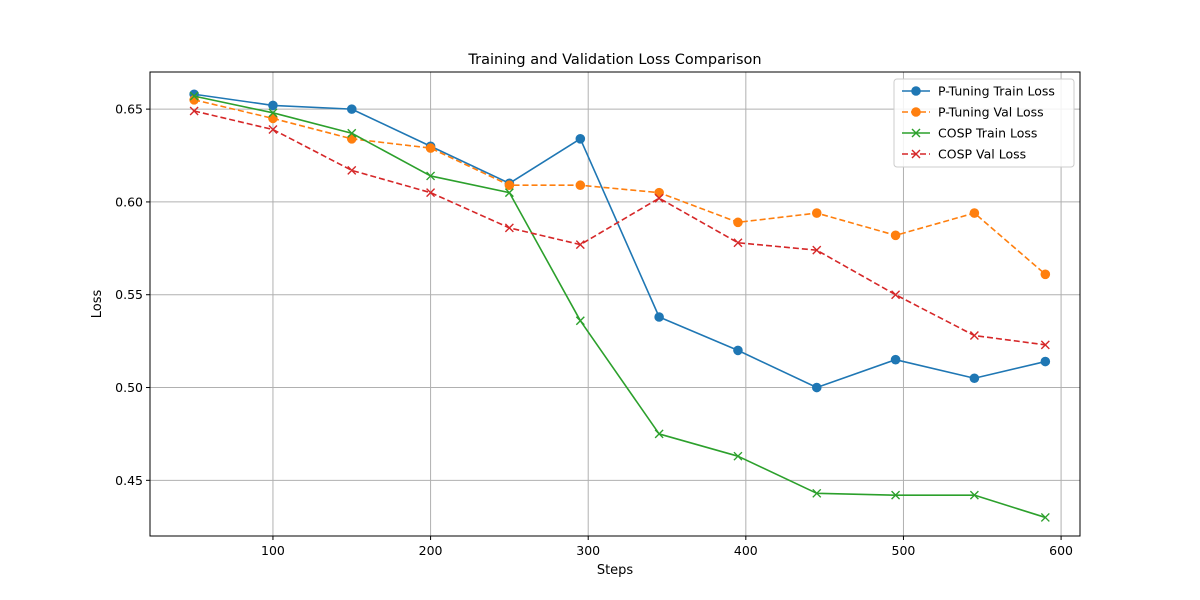  I want to click on x-tick-label: 400, so click(746, 550).